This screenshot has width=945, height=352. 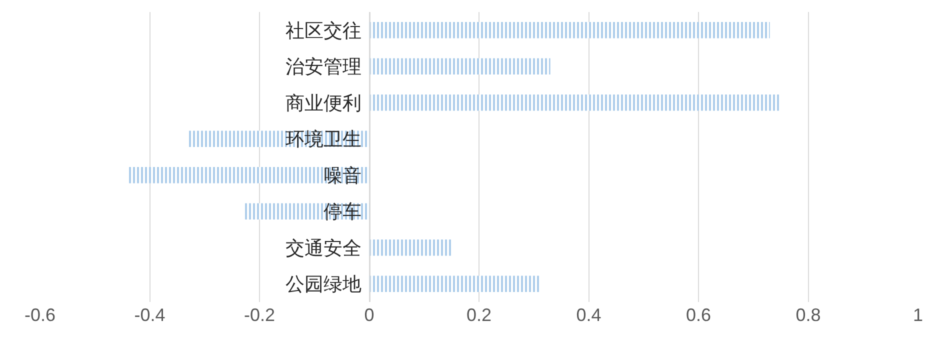 I want to click on x-tick-label: 1, so click(x=918, y=315).